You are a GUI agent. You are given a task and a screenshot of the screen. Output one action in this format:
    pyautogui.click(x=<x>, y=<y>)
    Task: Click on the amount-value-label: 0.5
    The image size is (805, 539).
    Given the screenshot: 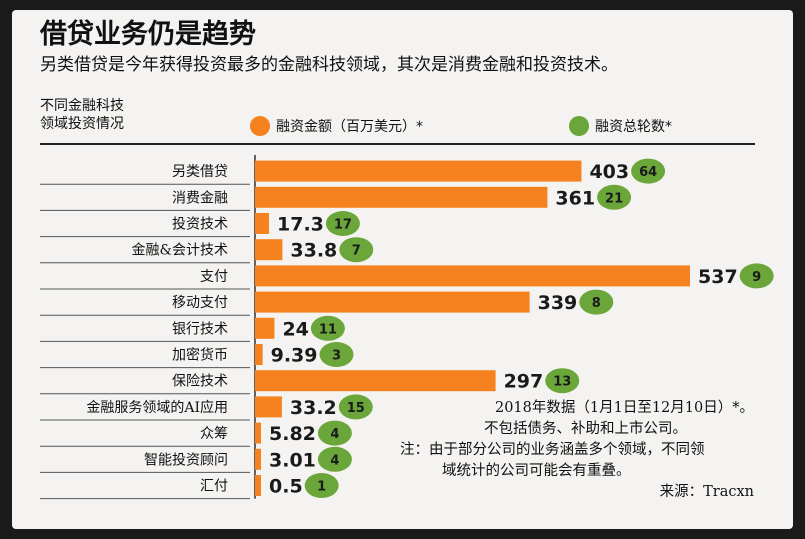 What is the action you would take?
    pyautogui.click(x=286, y=487)
    